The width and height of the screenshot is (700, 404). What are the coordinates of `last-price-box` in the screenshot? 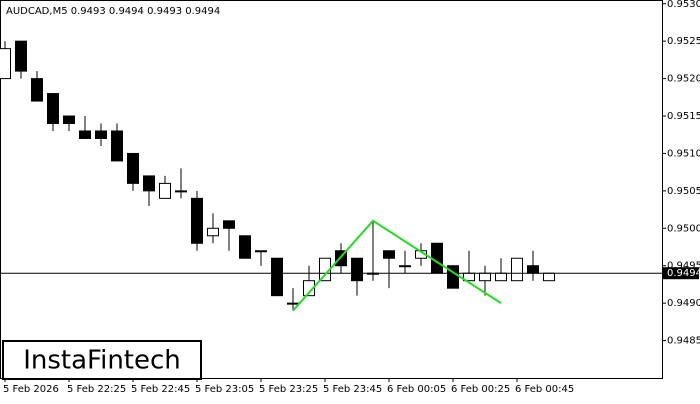 It's located at (681, 273).